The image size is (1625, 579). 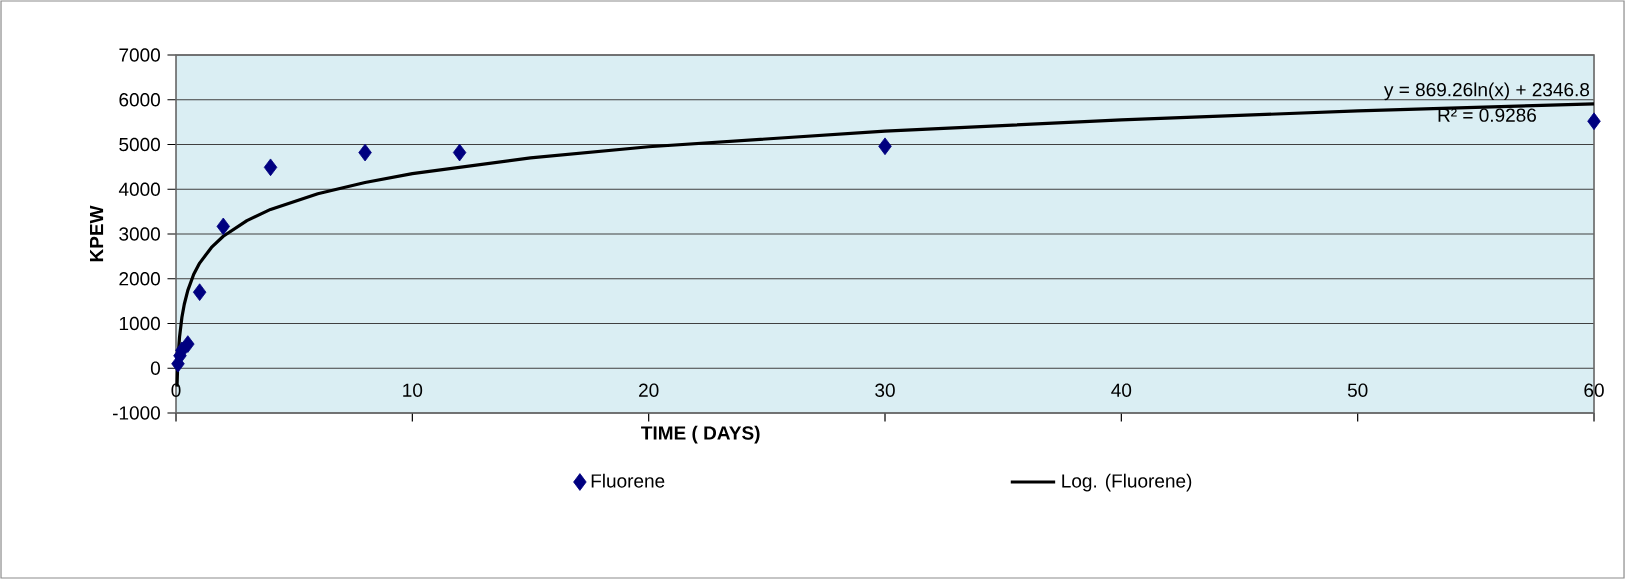 What do you see at coordinates (413, 390) in the screenshot?
I see `x-tick-label: 10` at bounding box center [413, 390].